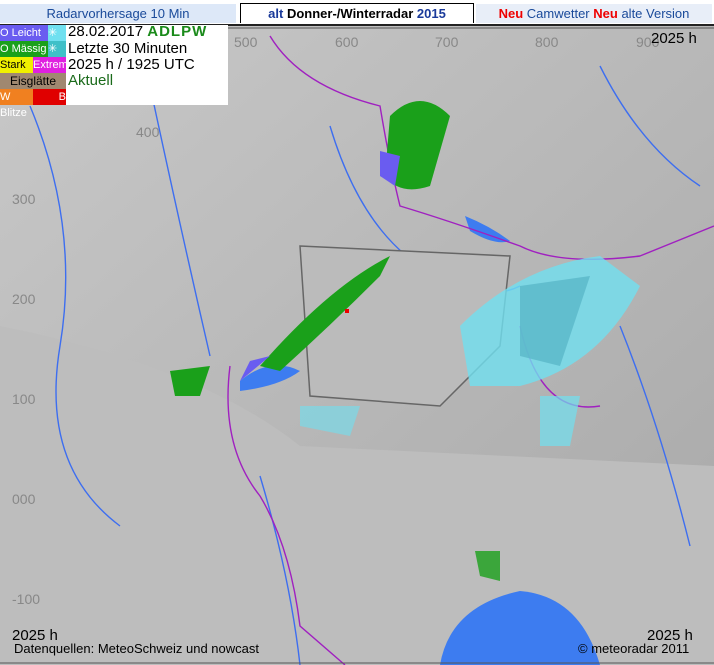 The height and width of the screenshot is (665, 714). What do you see at coordinates (246, 42) in the screenshot?
I see `x-tick: 500` at bounding box center [246, 42].